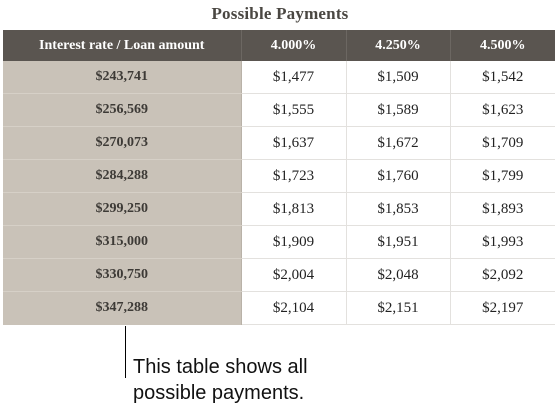 This screenshot has height=410, width=560. What do you see at coordinates (502, 143) in the screenshot?
I see `payment-cell: $1,709` at bounding box center [502, 143].